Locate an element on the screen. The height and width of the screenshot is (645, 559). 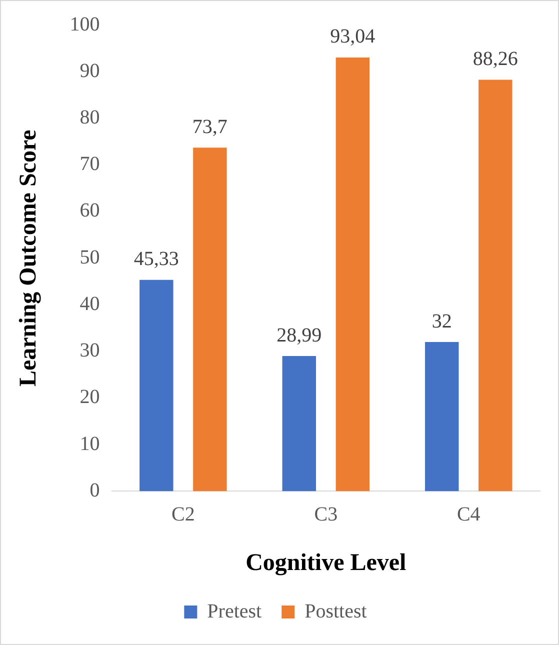
y-tick-label: 30 is located at coordinates (90, 351).